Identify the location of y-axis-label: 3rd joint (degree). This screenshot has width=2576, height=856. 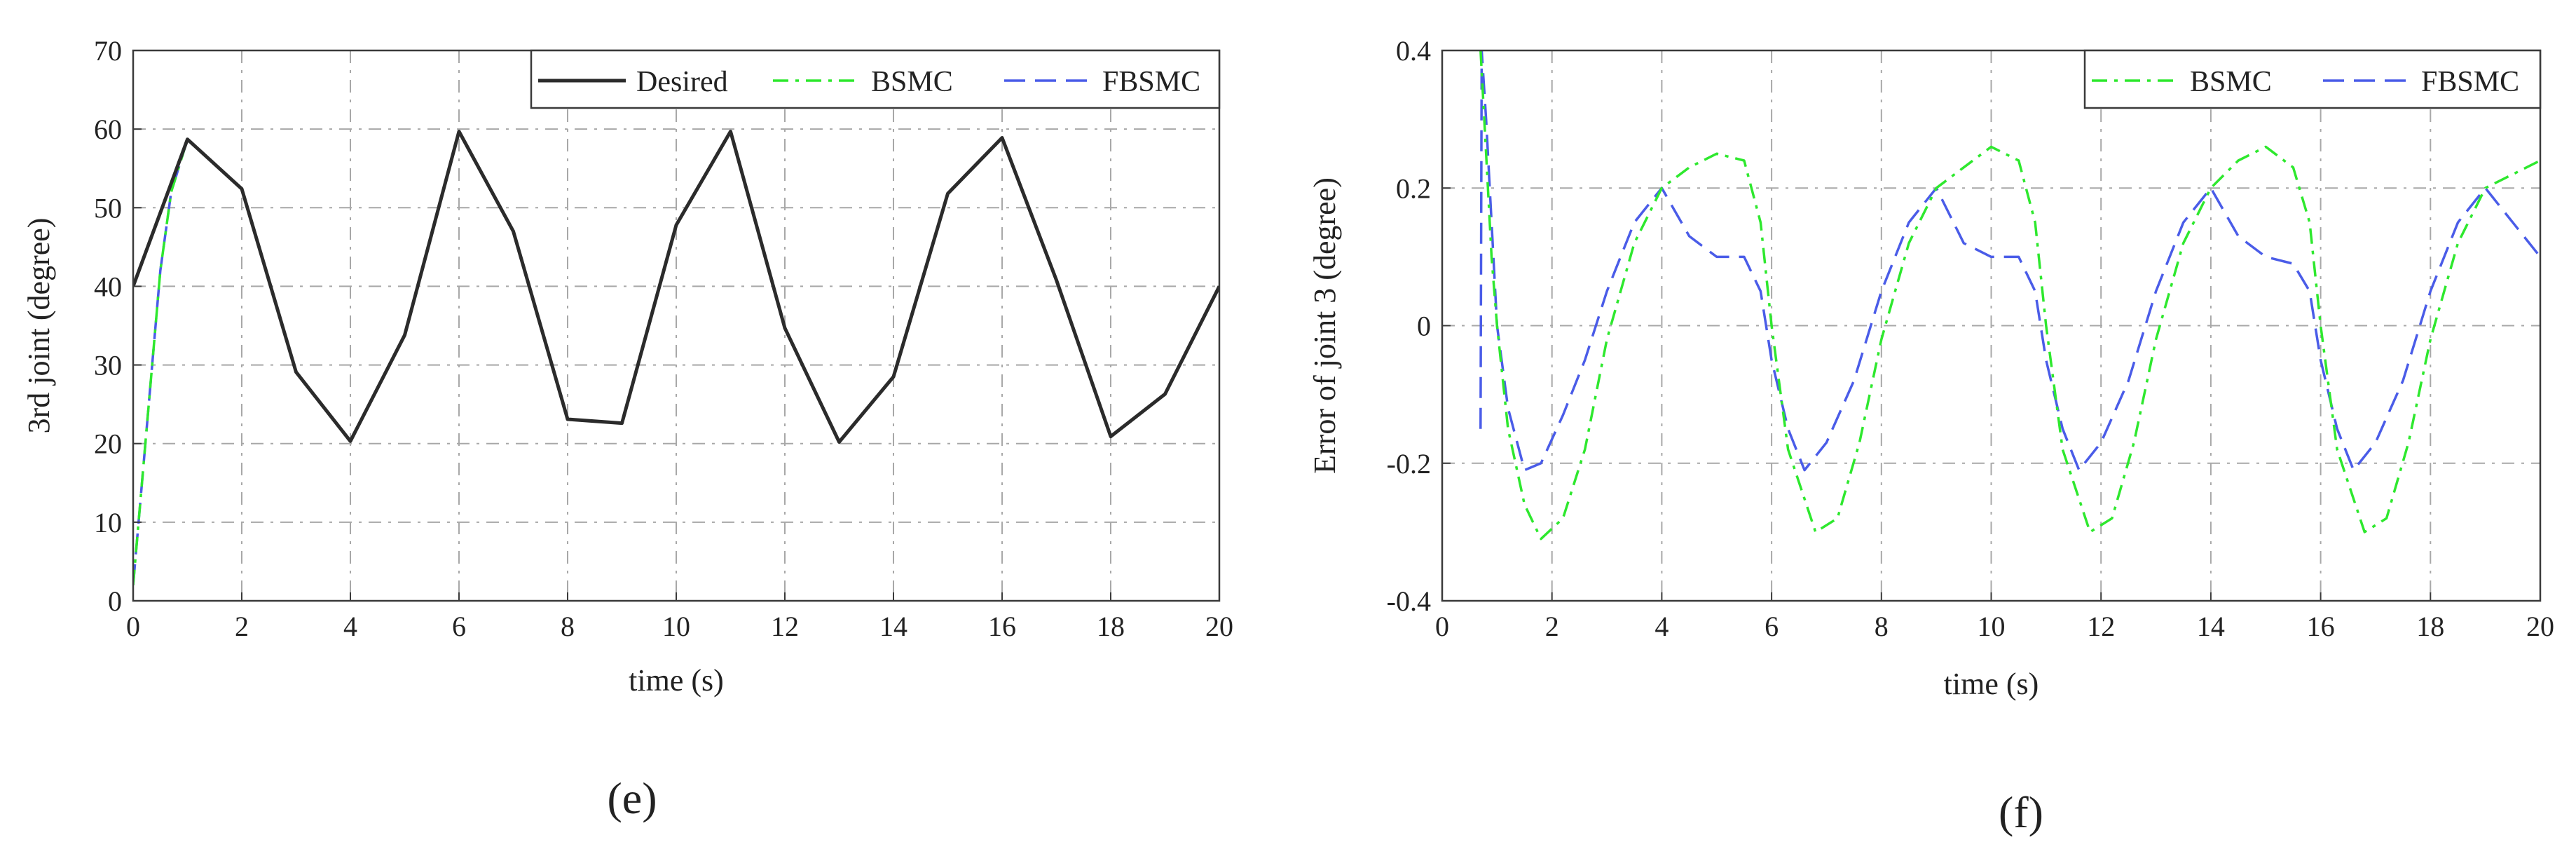
(39, 326).